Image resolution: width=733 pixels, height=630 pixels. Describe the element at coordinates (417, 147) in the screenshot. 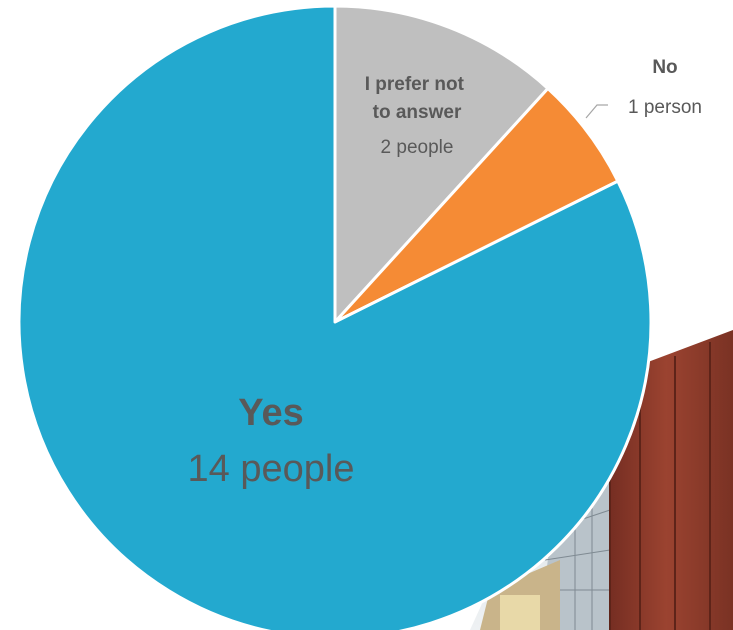

I see `slice-count-prefer-not: 2 people` at that location.